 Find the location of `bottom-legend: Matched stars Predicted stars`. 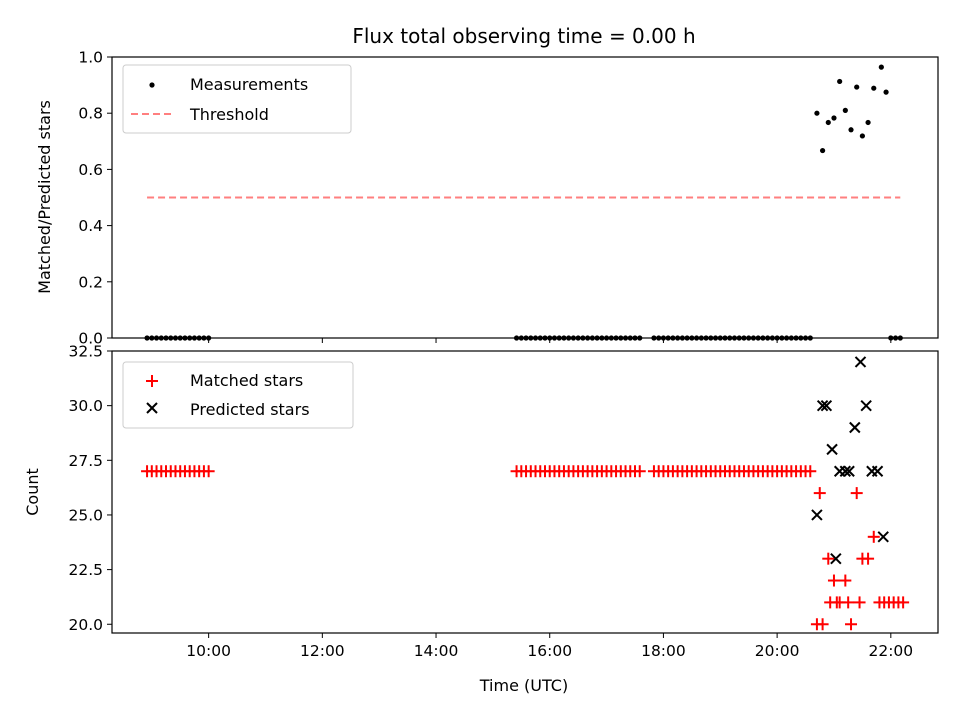

bottom-legend: Matched stars Predicted stars is located at coordinates (238, 395).